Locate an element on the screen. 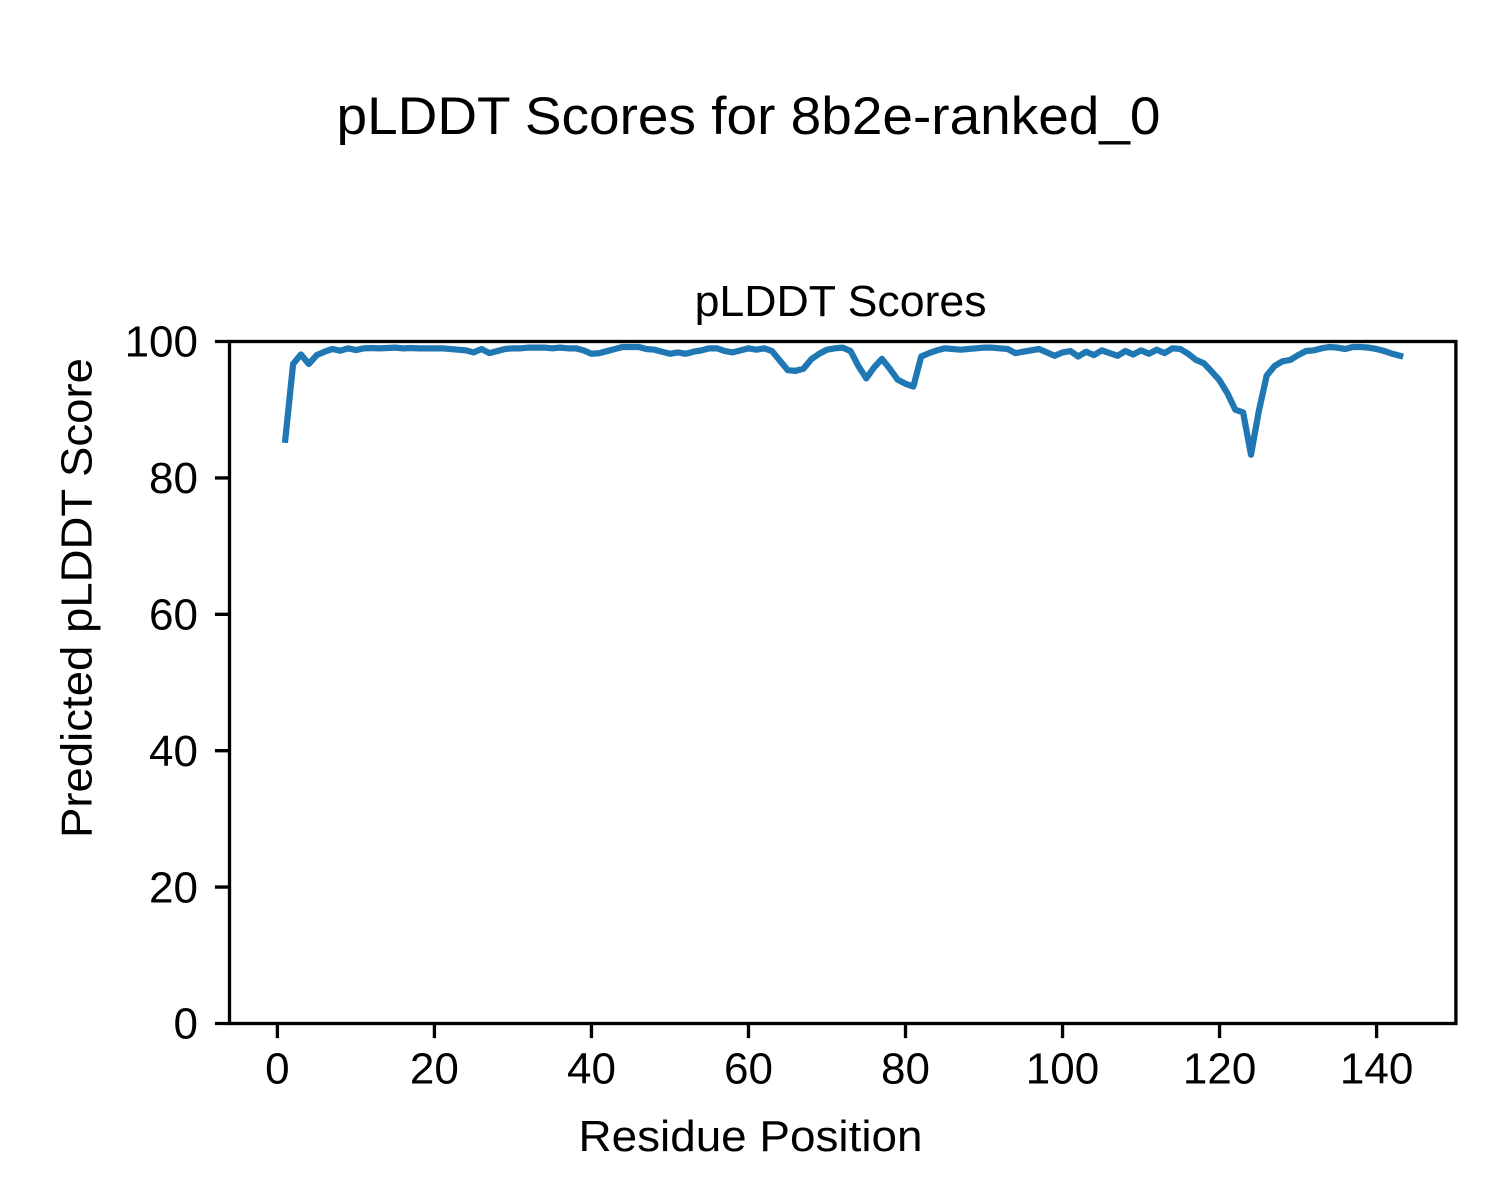 The height and width of the screenshot is (1200, 1500). svg-text: Predicted pLDDT Score is located at coordinates (76, 598).